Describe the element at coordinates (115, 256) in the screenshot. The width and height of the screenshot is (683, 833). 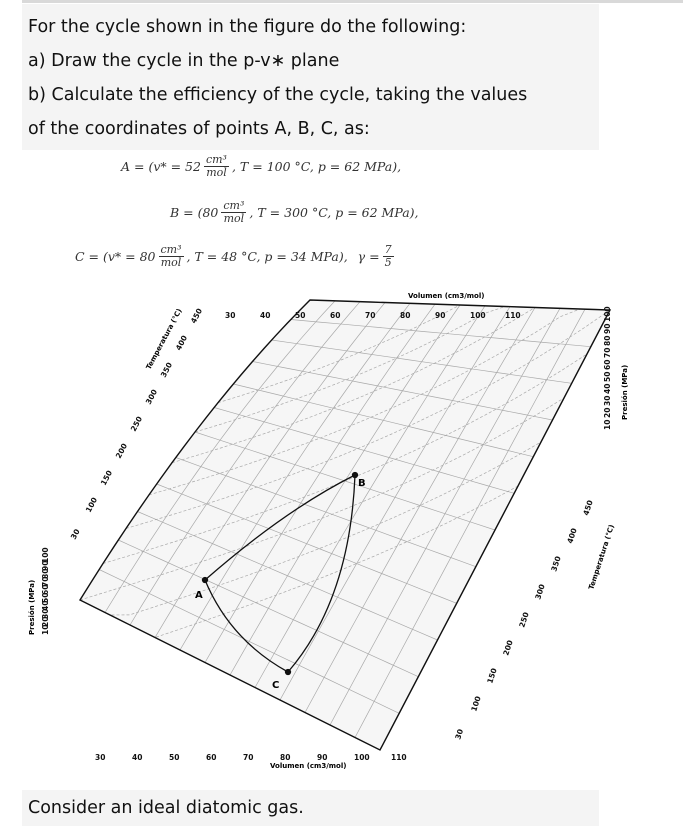
I see `formula-C-lead: C = (v* = 80` at that location.